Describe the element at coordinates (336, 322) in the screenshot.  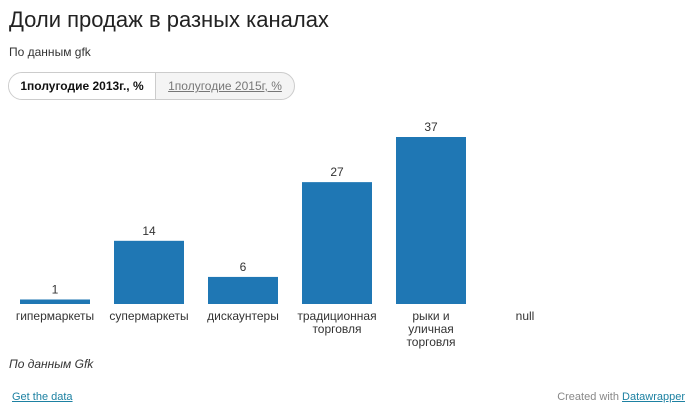
I see `category-label: традиционная торговля` at that location.